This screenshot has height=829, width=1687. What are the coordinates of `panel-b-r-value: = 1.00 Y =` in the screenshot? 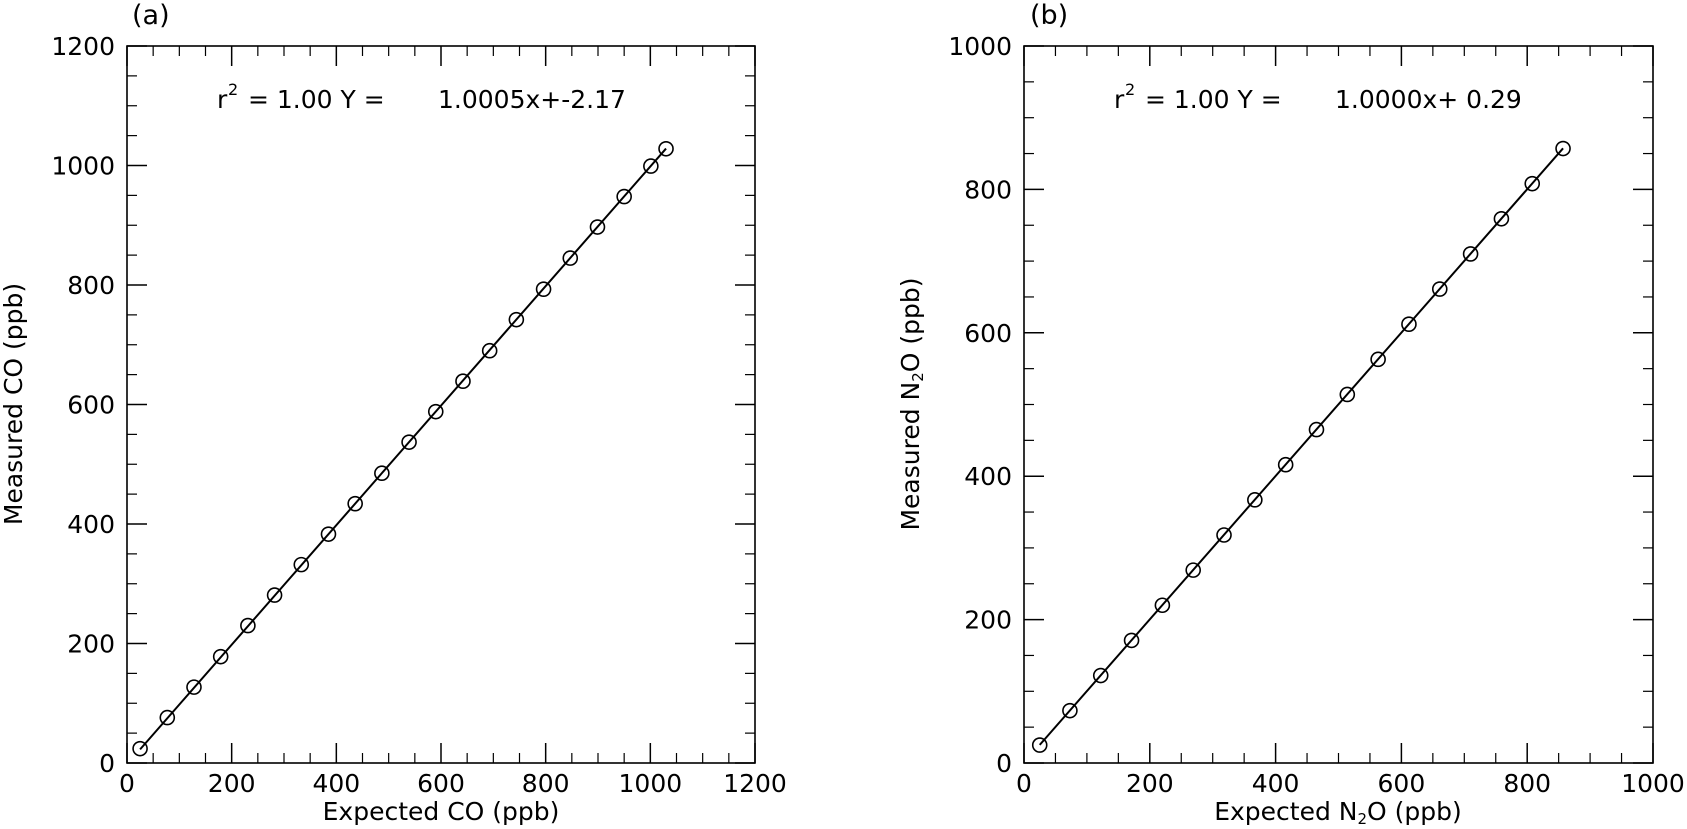 It's located at (1213, 99).